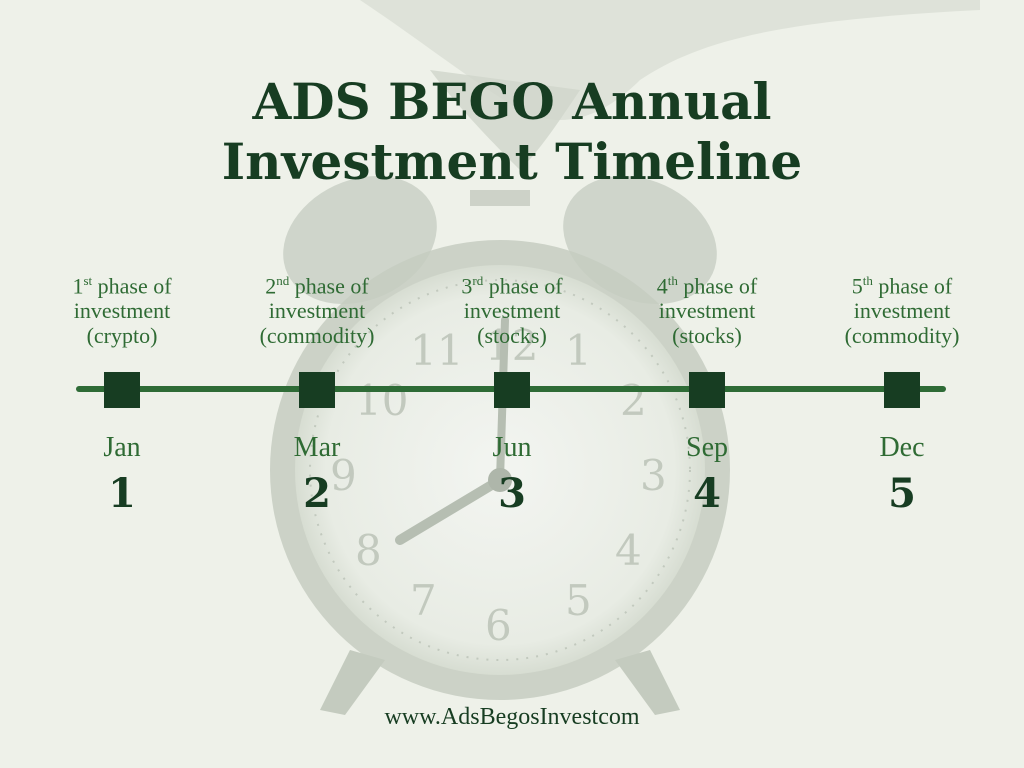 This screenshot has width=1024, height=768. Describe the element at coordinates (653, 475) in the screenshot. I see `svg-text: 3` at that location.